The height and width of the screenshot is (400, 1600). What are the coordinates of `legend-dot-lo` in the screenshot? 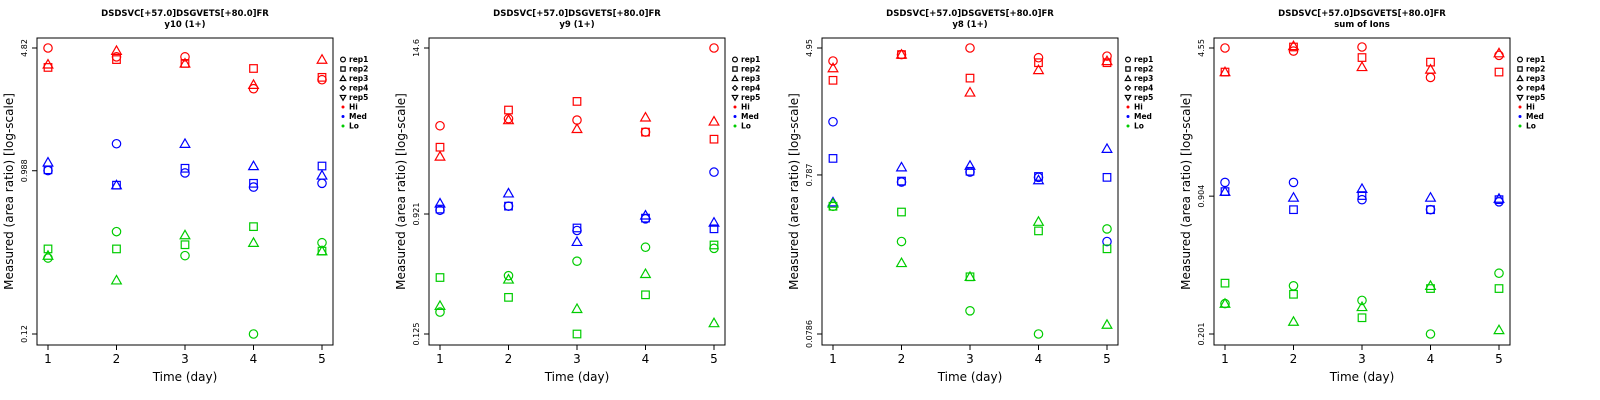 It's located at (735, 126).